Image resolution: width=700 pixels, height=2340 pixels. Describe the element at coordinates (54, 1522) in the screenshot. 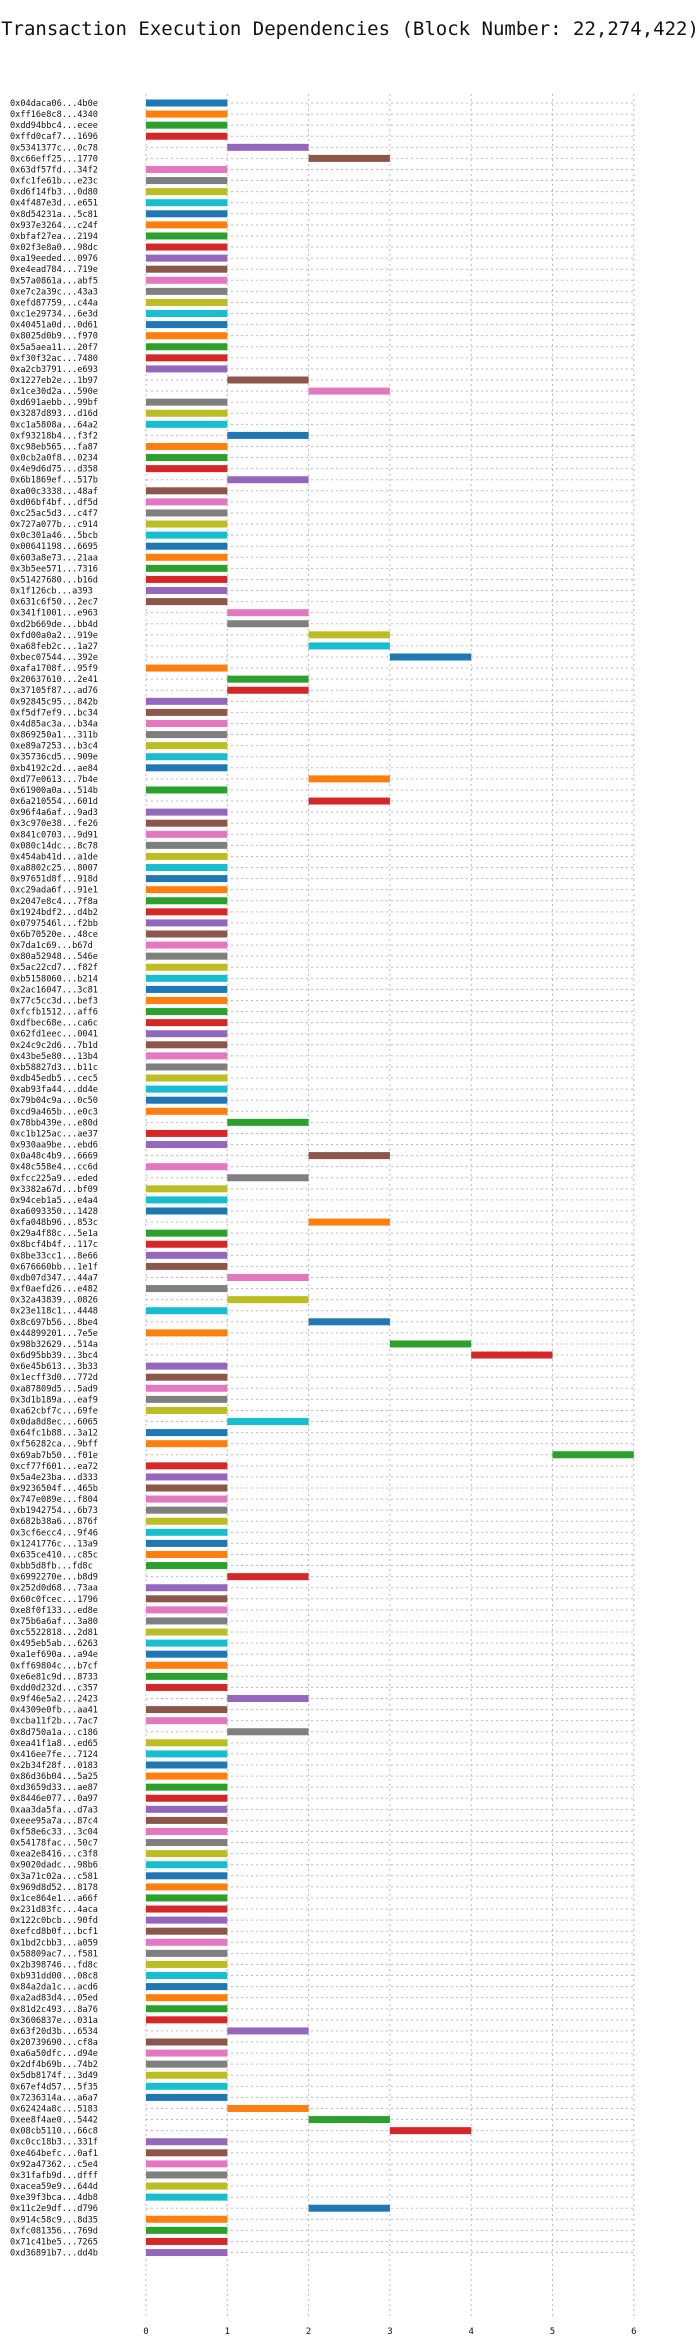

I see `transaction-label: 0x682b38a6...876f` at that location.